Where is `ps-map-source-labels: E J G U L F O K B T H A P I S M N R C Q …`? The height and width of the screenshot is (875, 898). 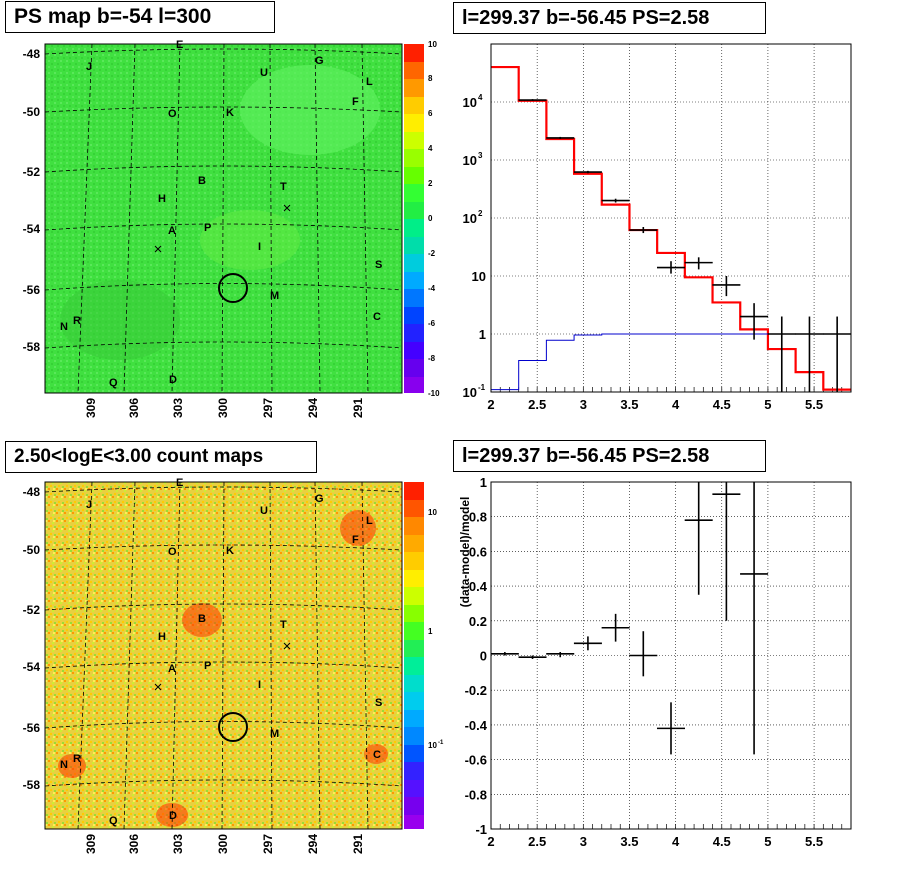 ps-map-source-labels: E J G U L F O K B T H A P I S M N R C Q … is located at coordinates (221, 214).